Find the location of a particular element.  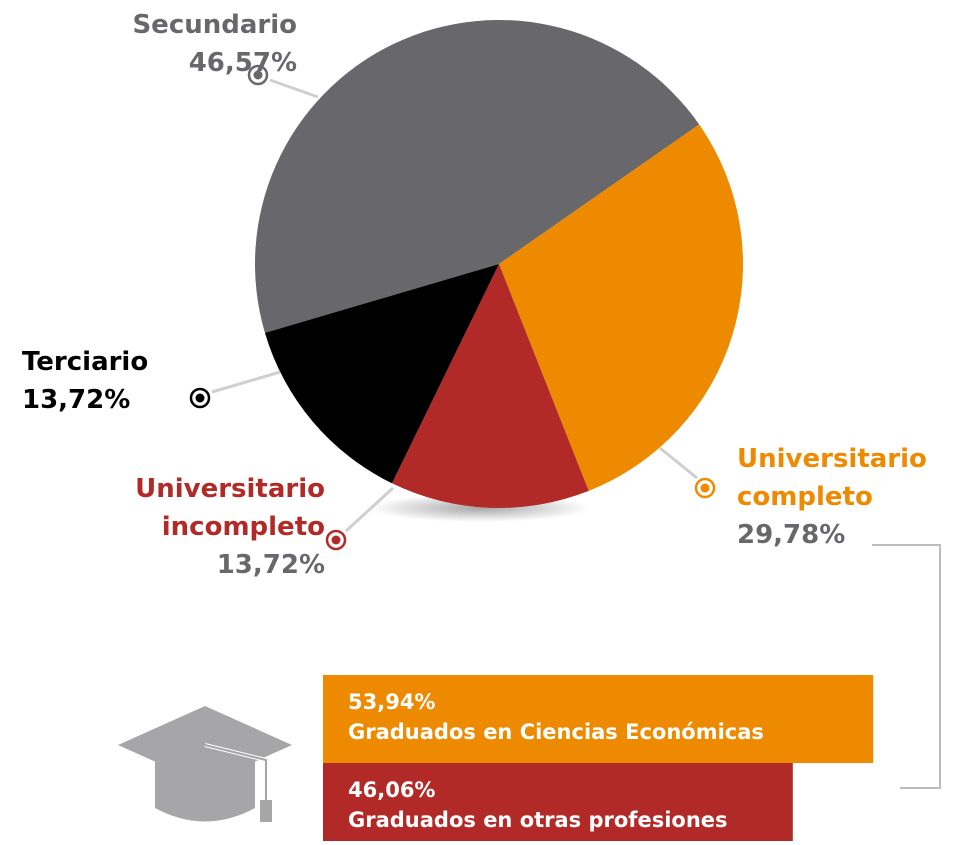

slice-label: Terciario 13,72% is located at coordinates (85, 381).